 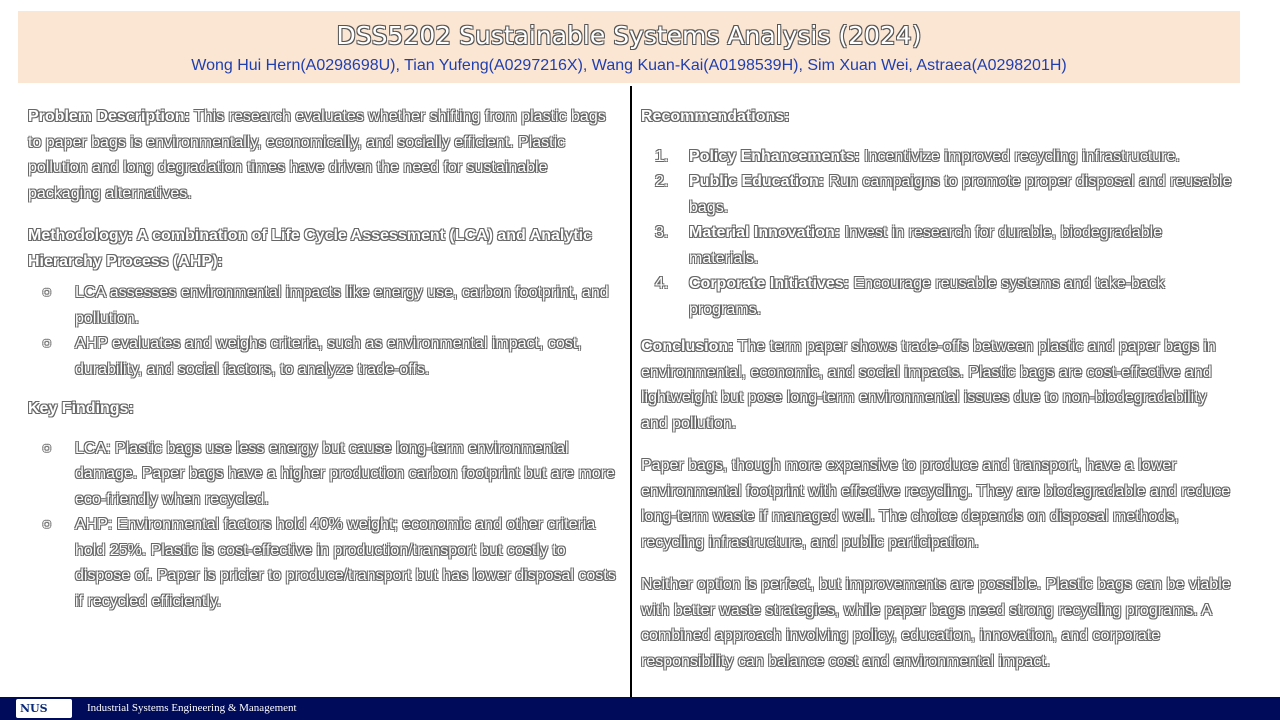 What do you see at coordinates (769, 283) in the screenshot?
I see `recommendation-label: Corporate Initiatives:` at bounding box center [769, 283].